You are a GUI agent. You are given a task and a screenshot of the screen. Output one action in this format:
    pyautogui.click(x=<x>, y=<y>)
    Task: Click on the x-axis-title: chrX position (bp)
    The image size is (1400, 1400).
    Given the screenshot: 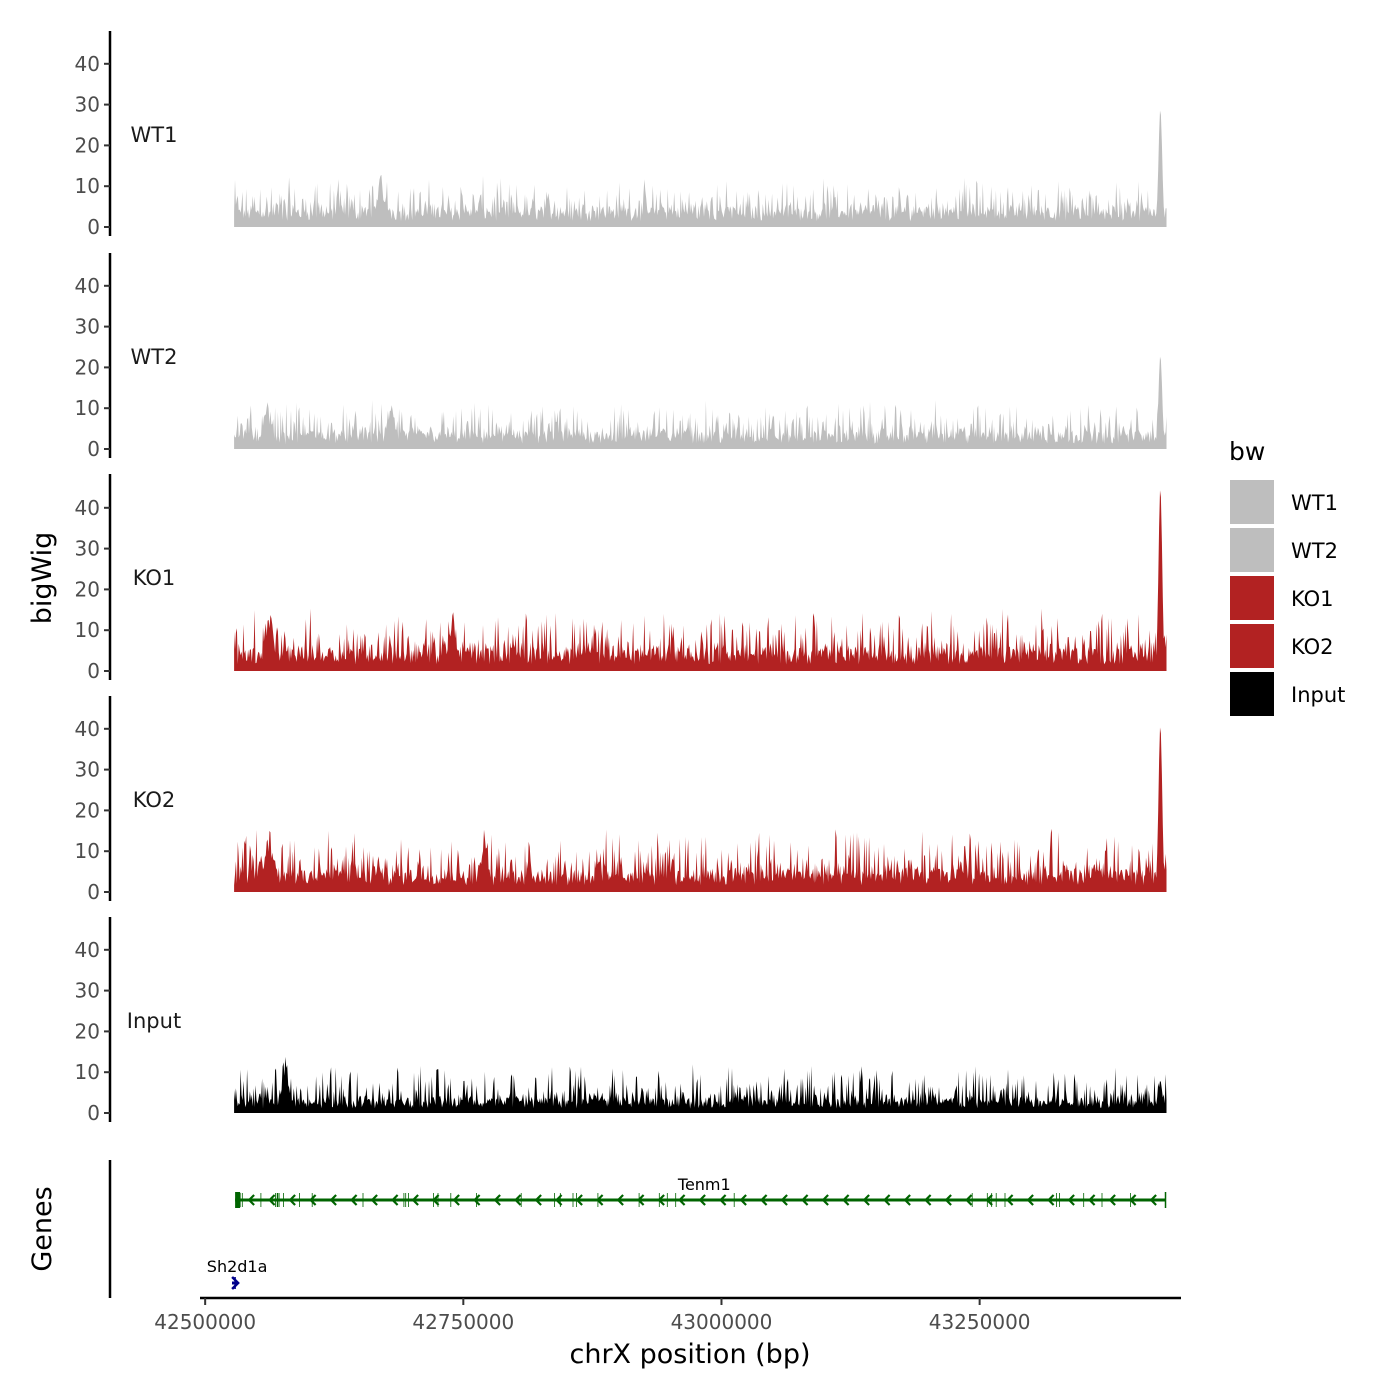 What is the action you would take?
    pyautogui.click(x=689, y=1354)
    